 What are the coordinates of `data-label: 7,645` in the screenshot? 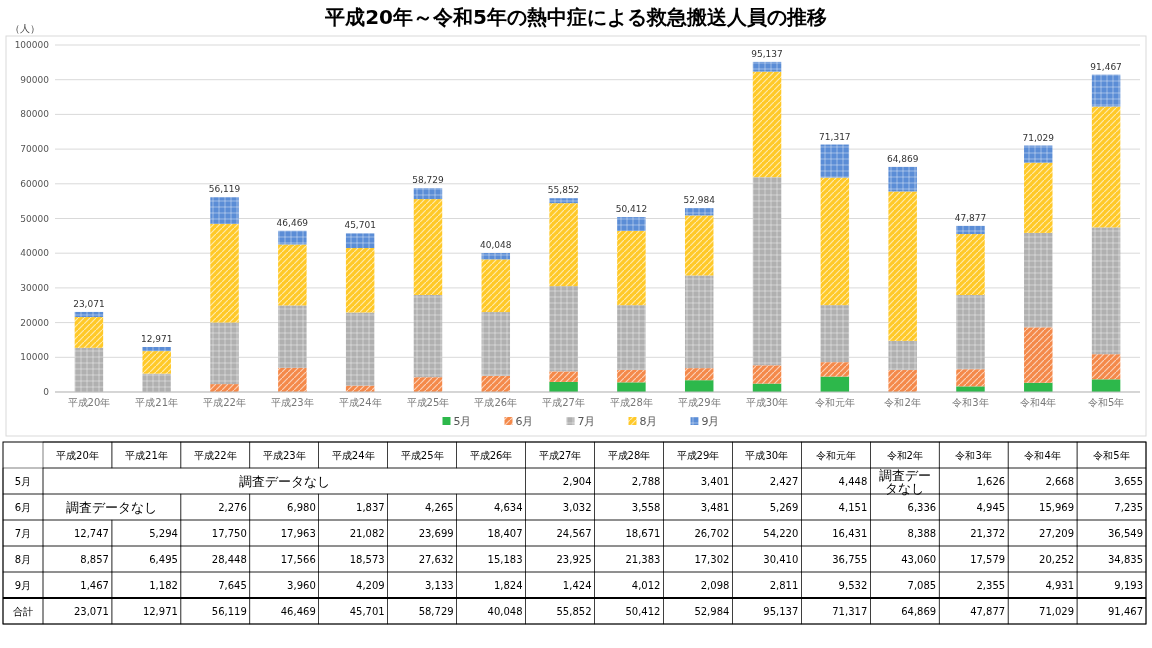 It's located at (232, 585).